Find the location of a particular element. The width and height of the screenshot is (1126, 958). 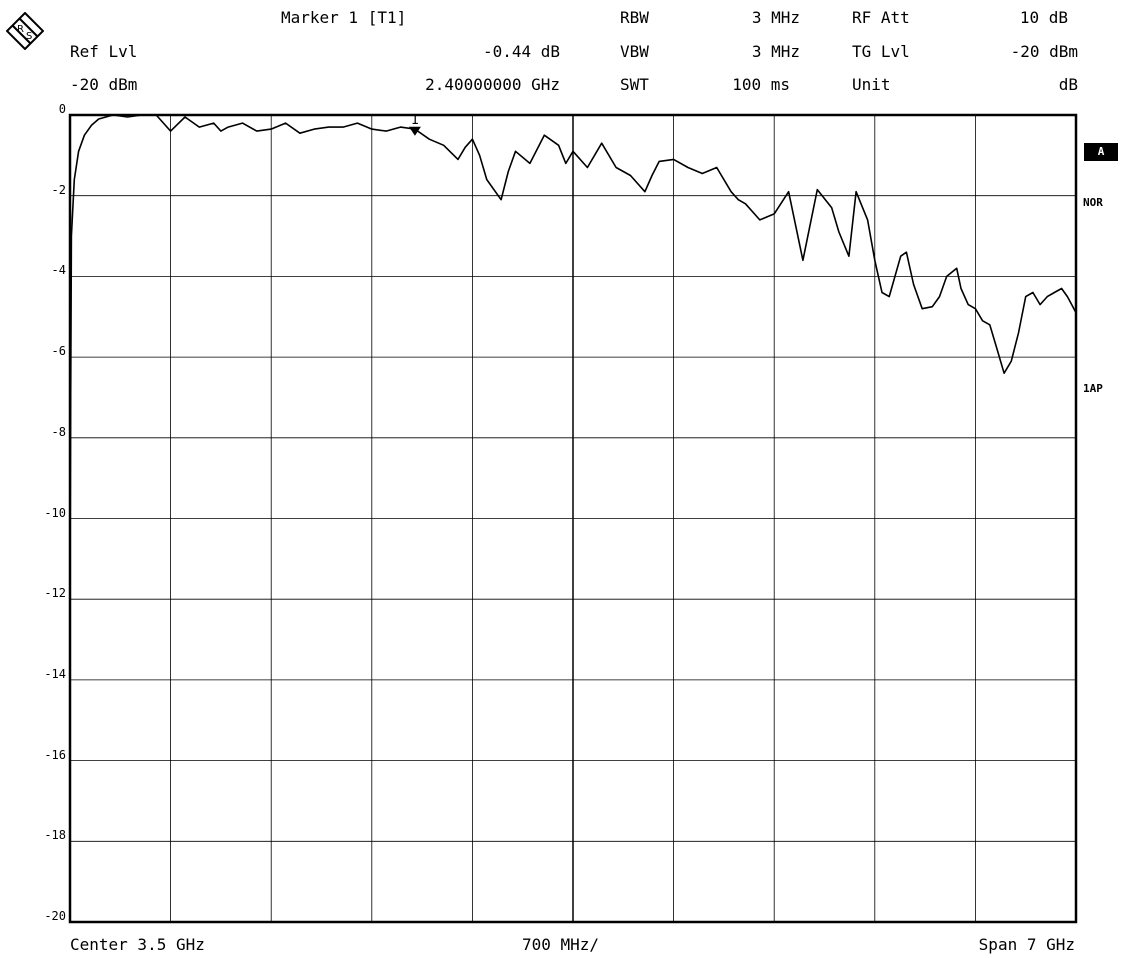

unit-label: Unit is located at coordinates (871, 84).